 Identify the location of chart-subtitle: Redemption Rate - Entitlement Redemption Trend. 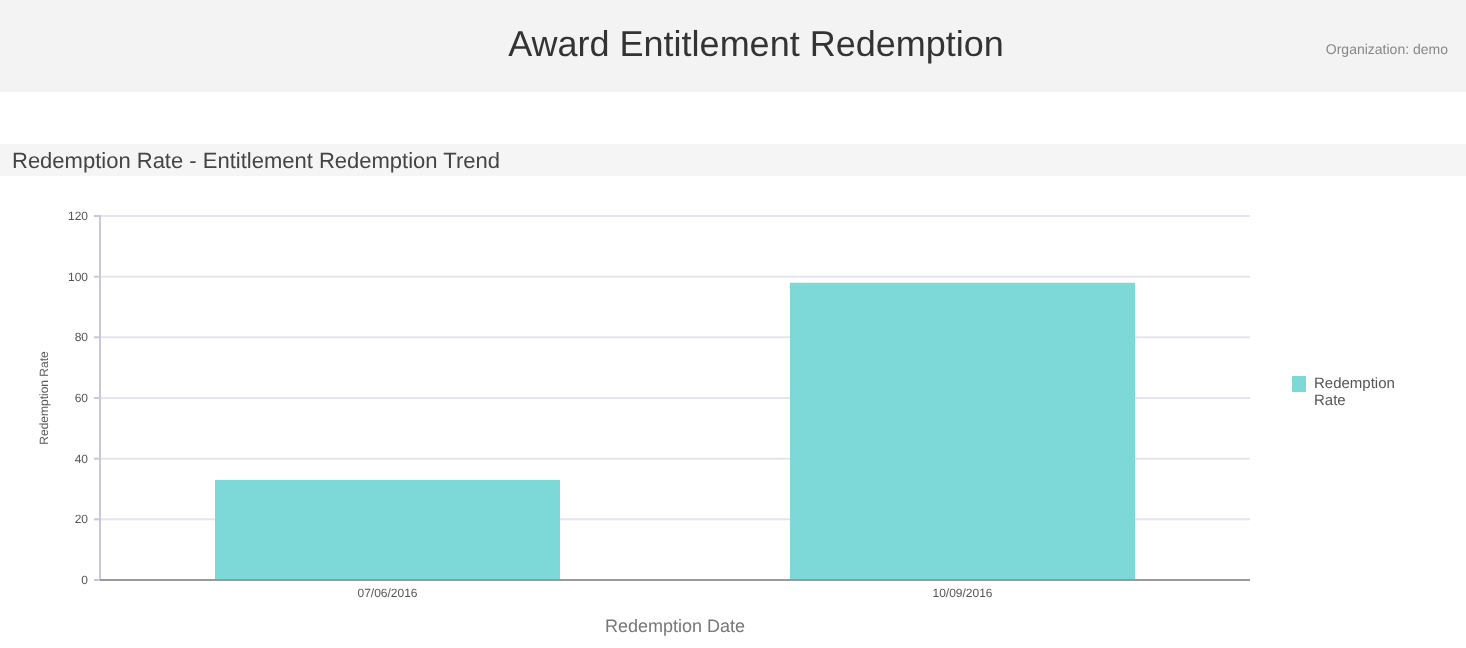
(256, 162).